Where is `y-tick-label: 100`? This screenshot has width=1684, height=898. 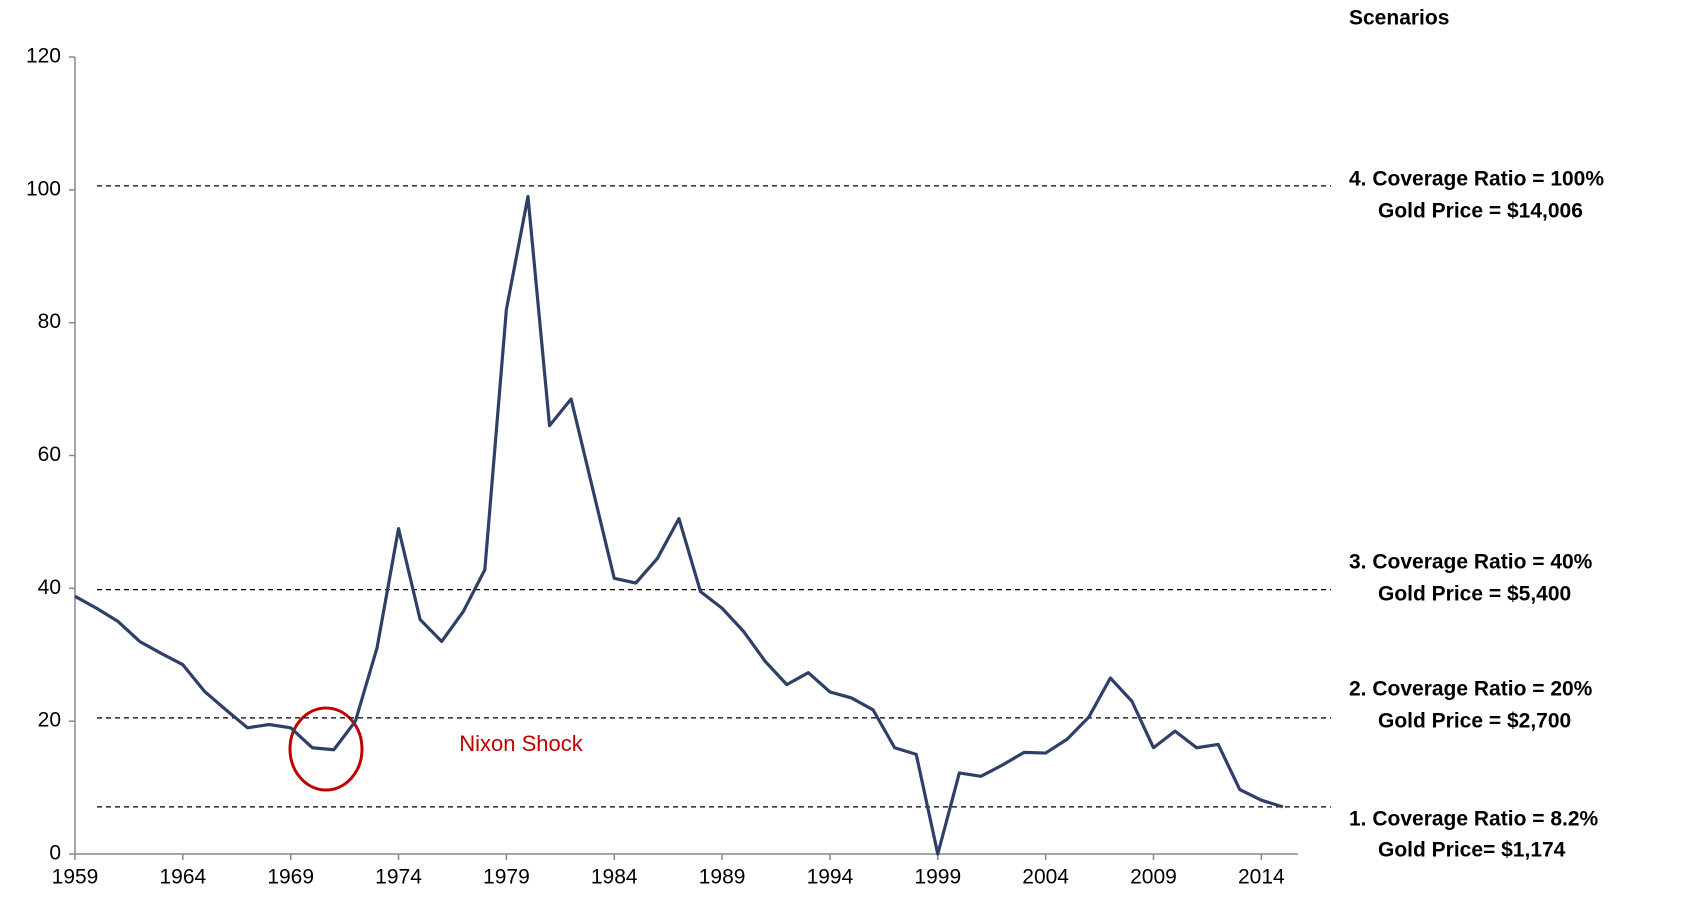
y-tick-label: 100 is located at coordinates (43, 188).